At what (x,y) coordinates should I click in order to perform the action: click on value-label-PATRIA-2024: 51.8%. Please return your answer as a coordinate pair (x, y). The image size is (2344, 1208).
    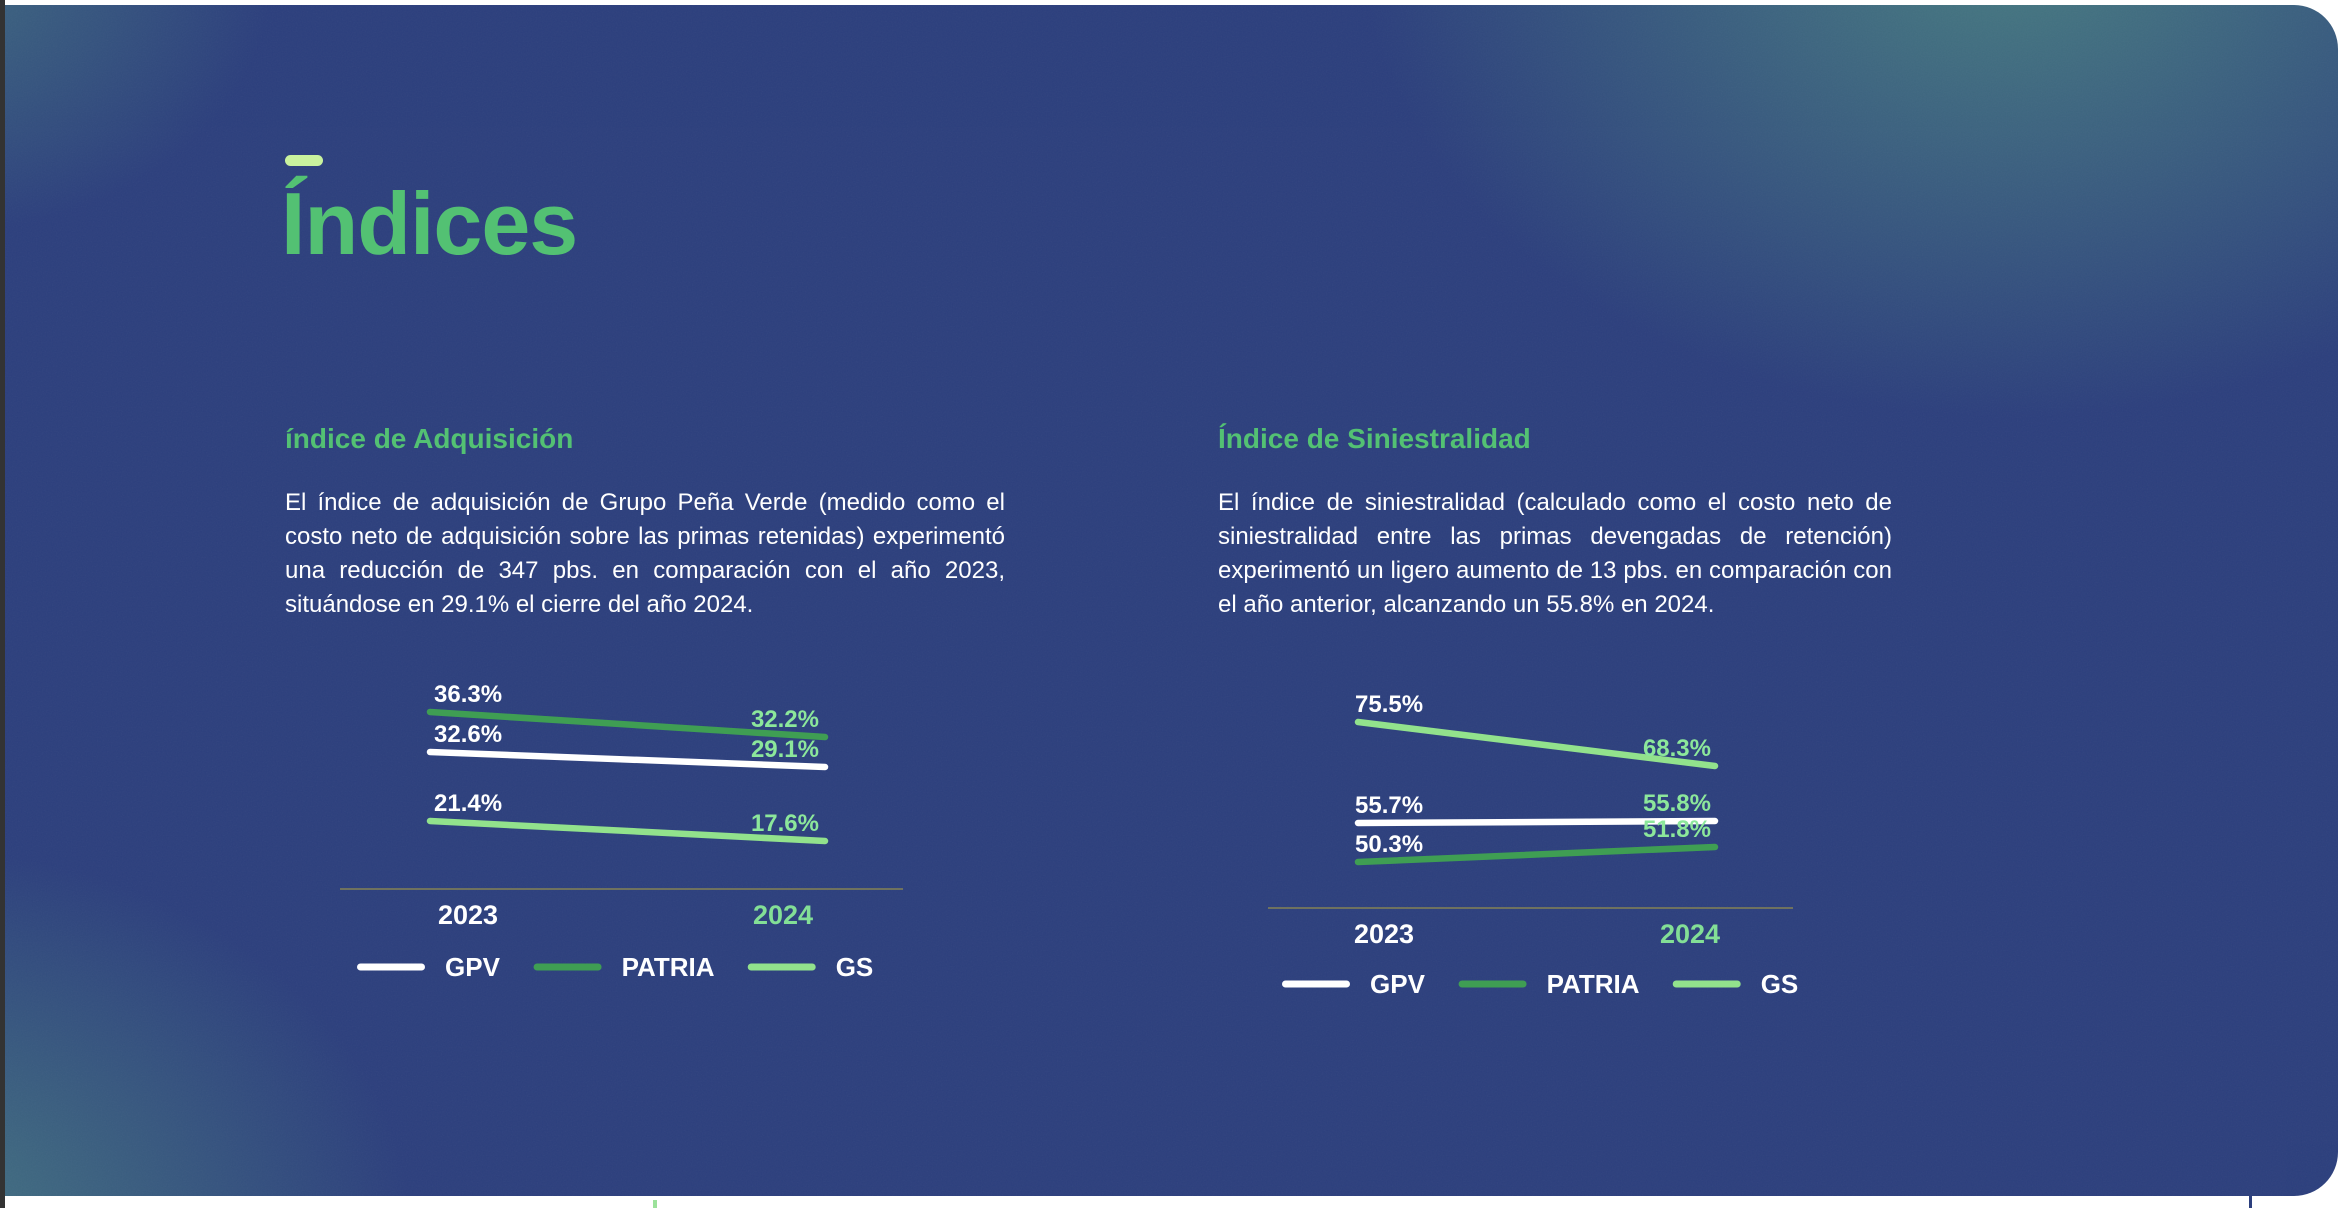
    Looking at the image, I should click on (1677, 829).